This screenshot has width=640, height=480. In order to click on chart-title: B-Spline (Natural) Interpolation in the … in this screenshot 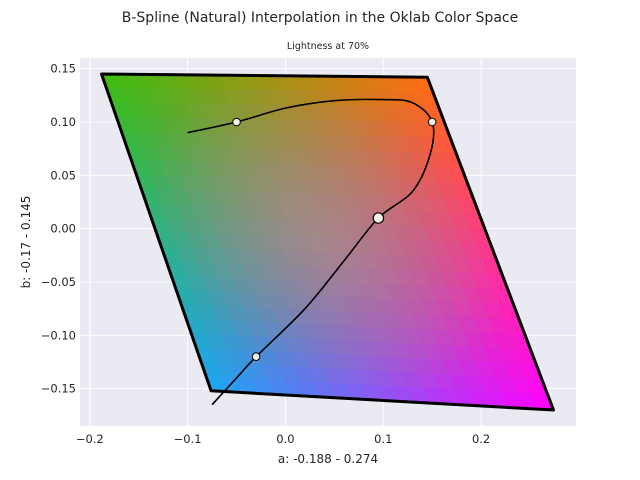, I will do `click(320, 18)`.